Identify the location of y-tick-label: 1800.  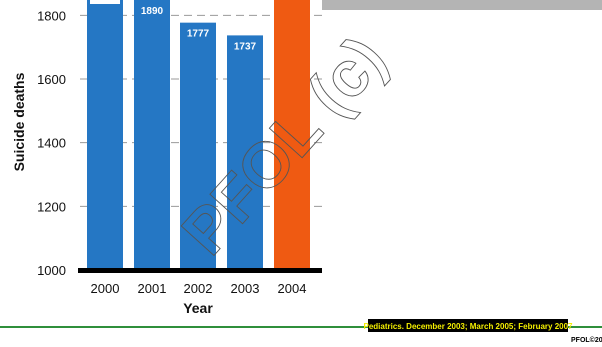
(51, 15).